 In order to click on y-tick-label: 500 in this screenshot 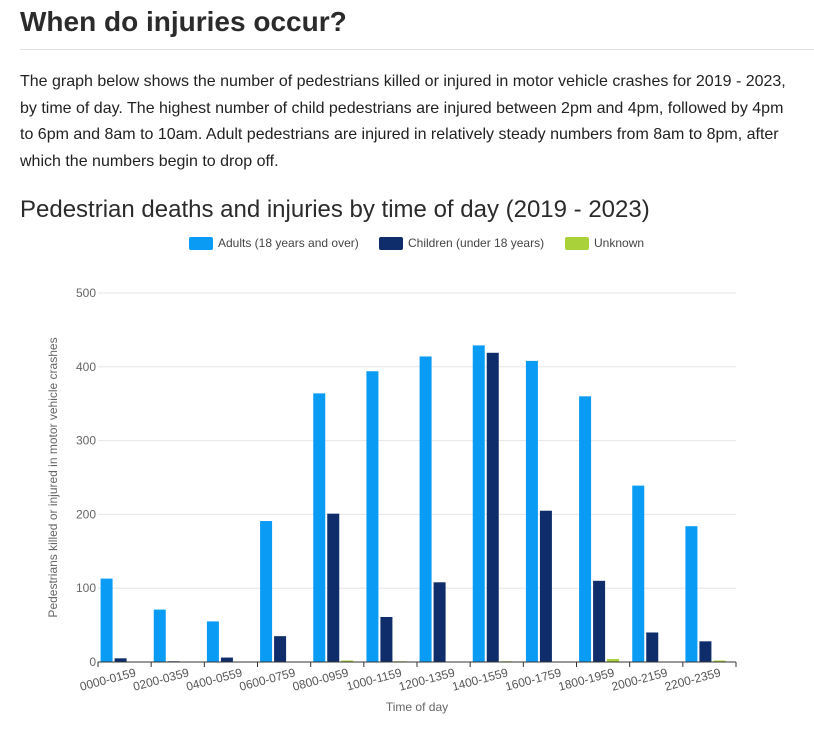, I will do `click(86, 293)`.